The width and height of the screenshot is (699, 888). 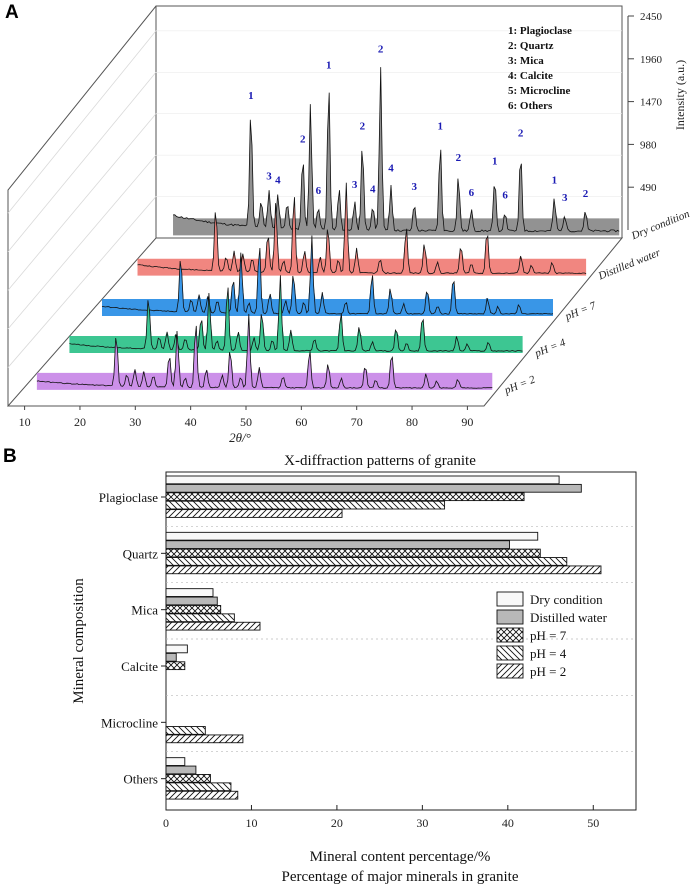 I want to click on xrd-series-3: pH = 7, so click(x=349, y=279).